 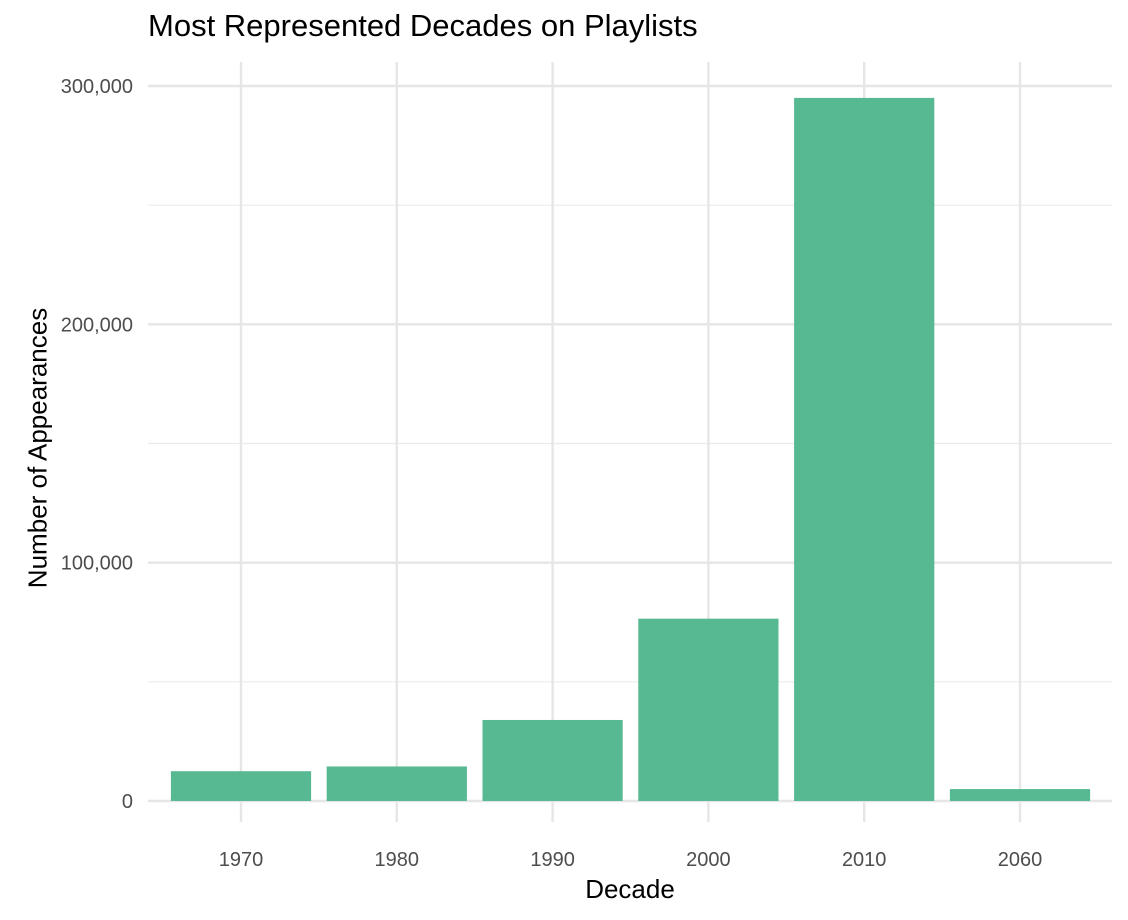 I want to click on bar-2000, so click(x=708, y=709).